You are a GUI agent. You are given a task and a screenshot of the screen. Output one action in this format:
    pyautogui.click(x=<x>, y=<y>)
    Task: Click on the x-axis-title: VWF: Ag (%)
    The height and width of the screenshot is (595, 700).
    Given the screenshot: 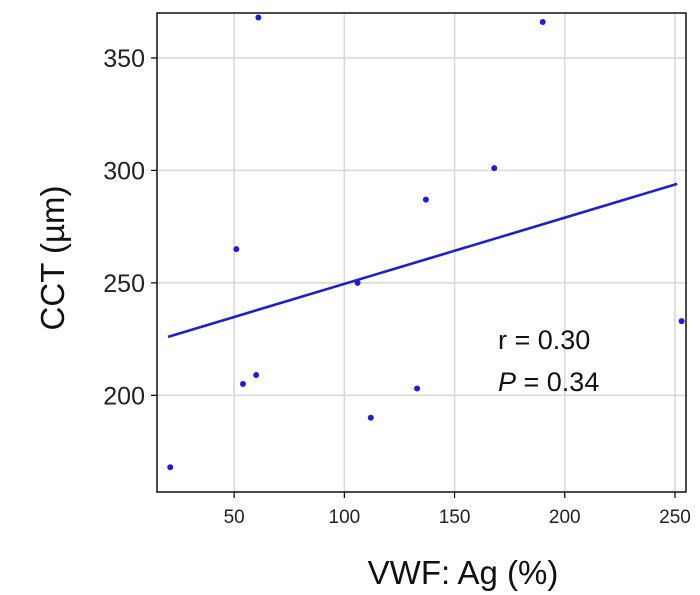 What is the action you would take?
    pyautogui.click(x=463, y=572)
    